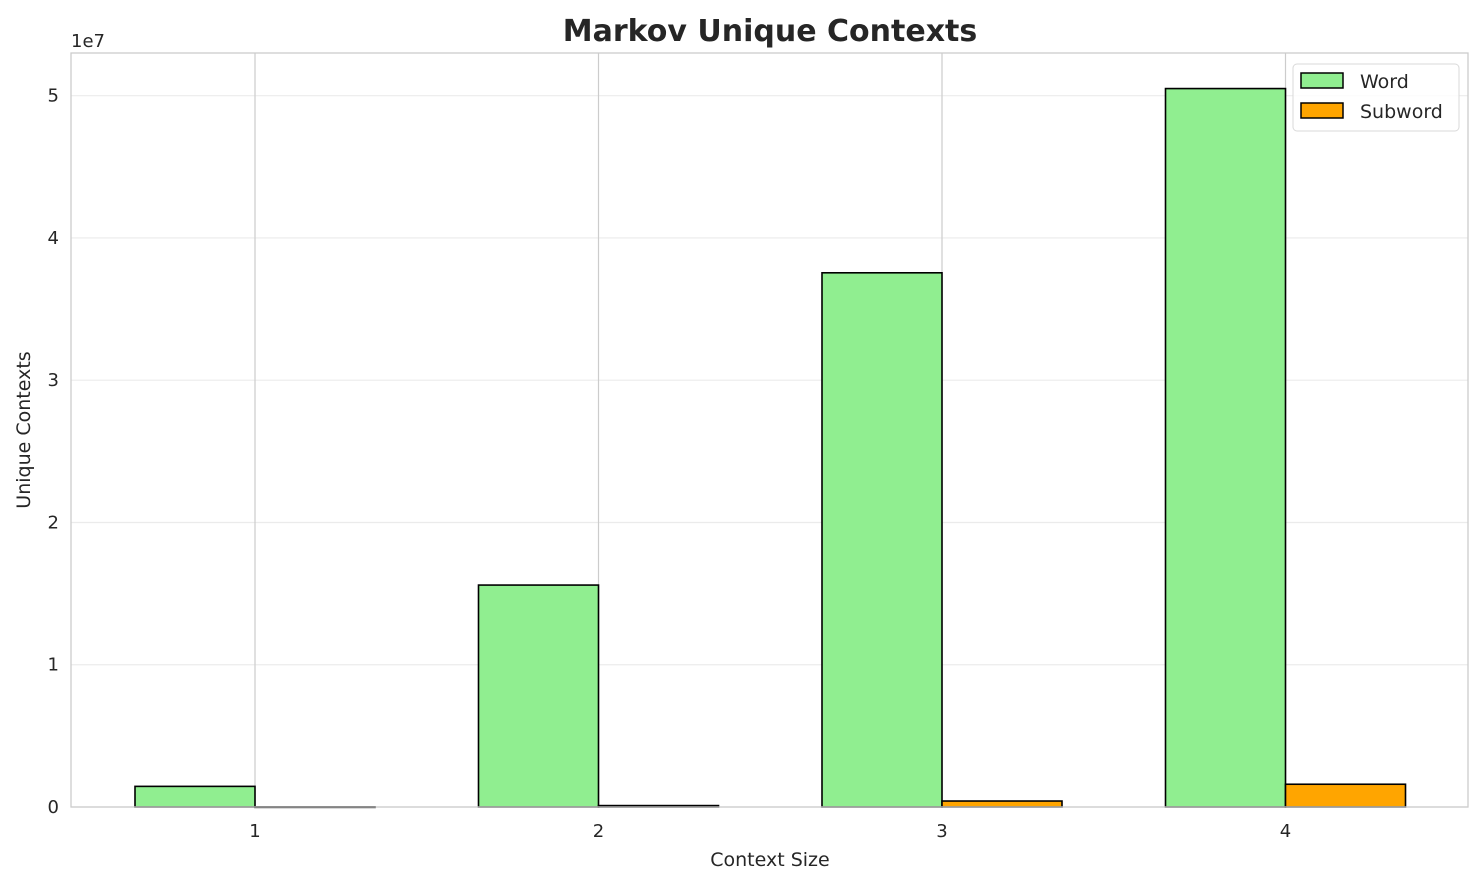 The image size is (1483, 889). Describe the element at coordinates (53, 238) in the screenshot. I see `y-tick-label: 4` at that location.